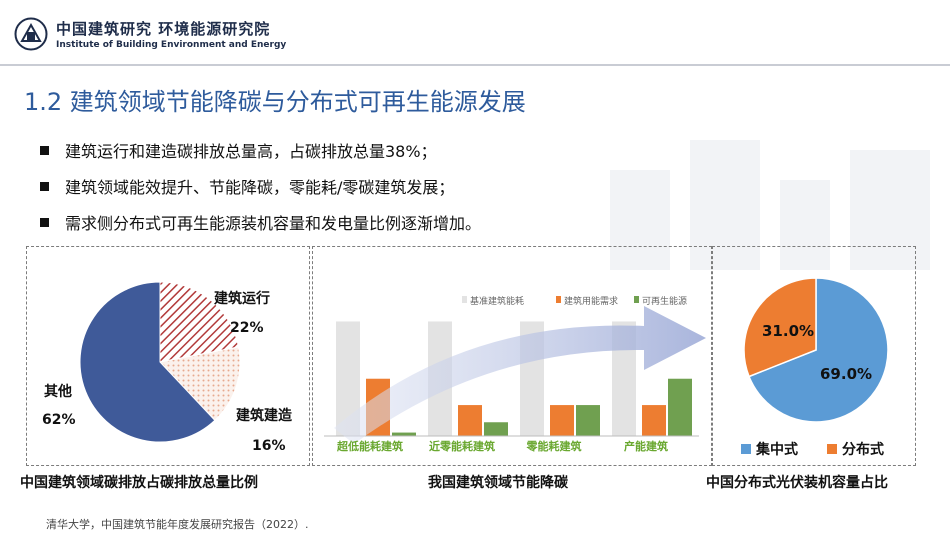  What do you see at coordinates (273, 223) in the screenshot?
I see `bullet-text: 需求侧分布式可再生能源装机容量和发电量比例逐渐增加。` at bounding box center [273, 223].